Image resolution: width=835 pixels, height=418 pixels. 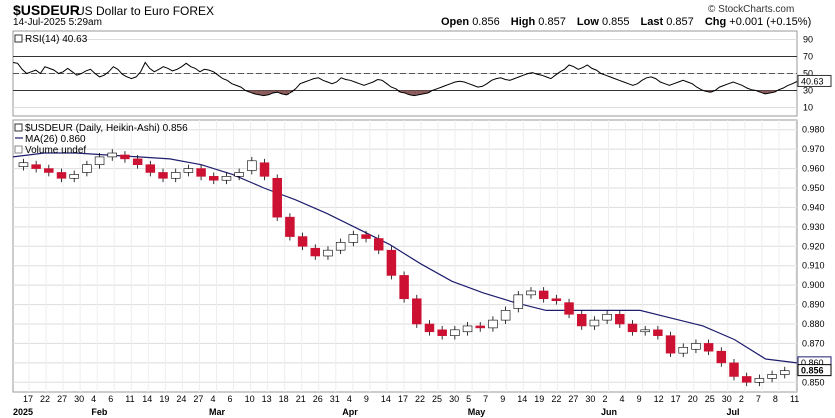 I want to click on price-legend-swatch, so click(x=18, y=127).